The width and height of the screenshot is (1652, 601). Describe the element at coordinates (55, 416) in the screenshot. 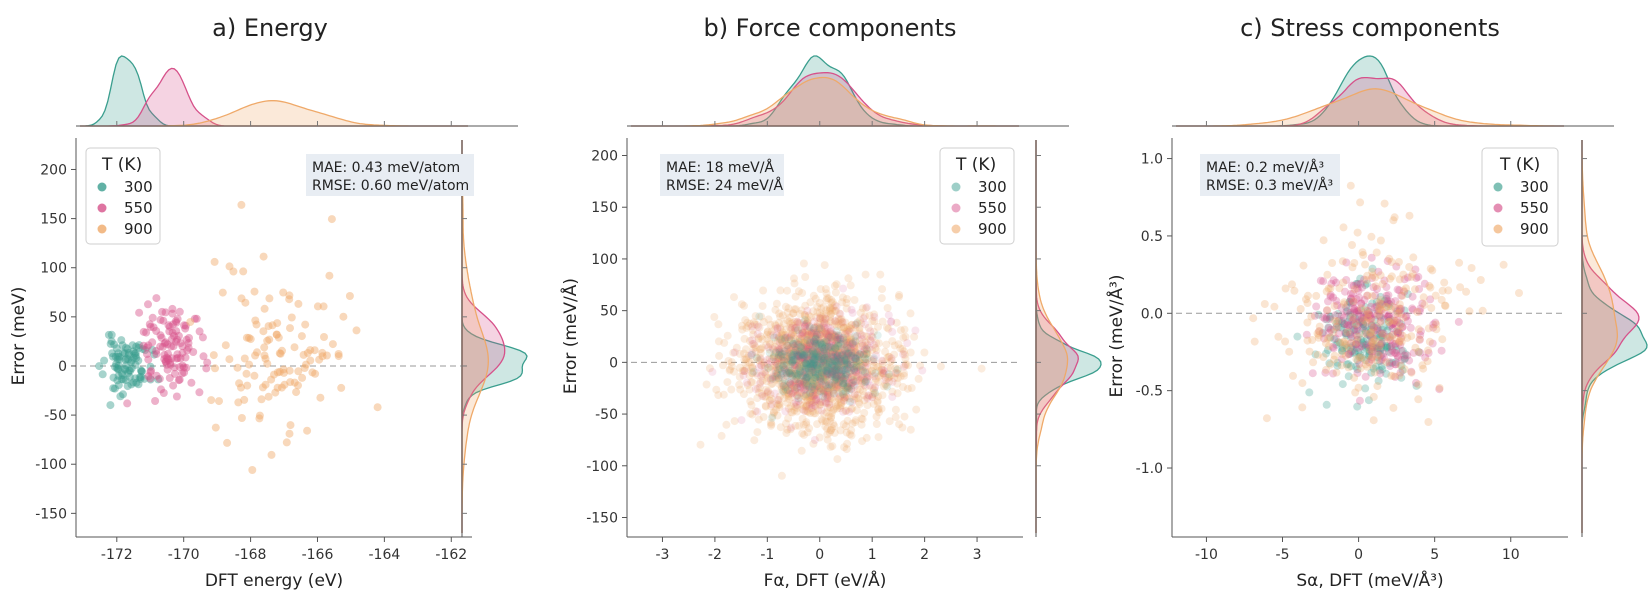

I see `y-tick-label: -50` at that location.